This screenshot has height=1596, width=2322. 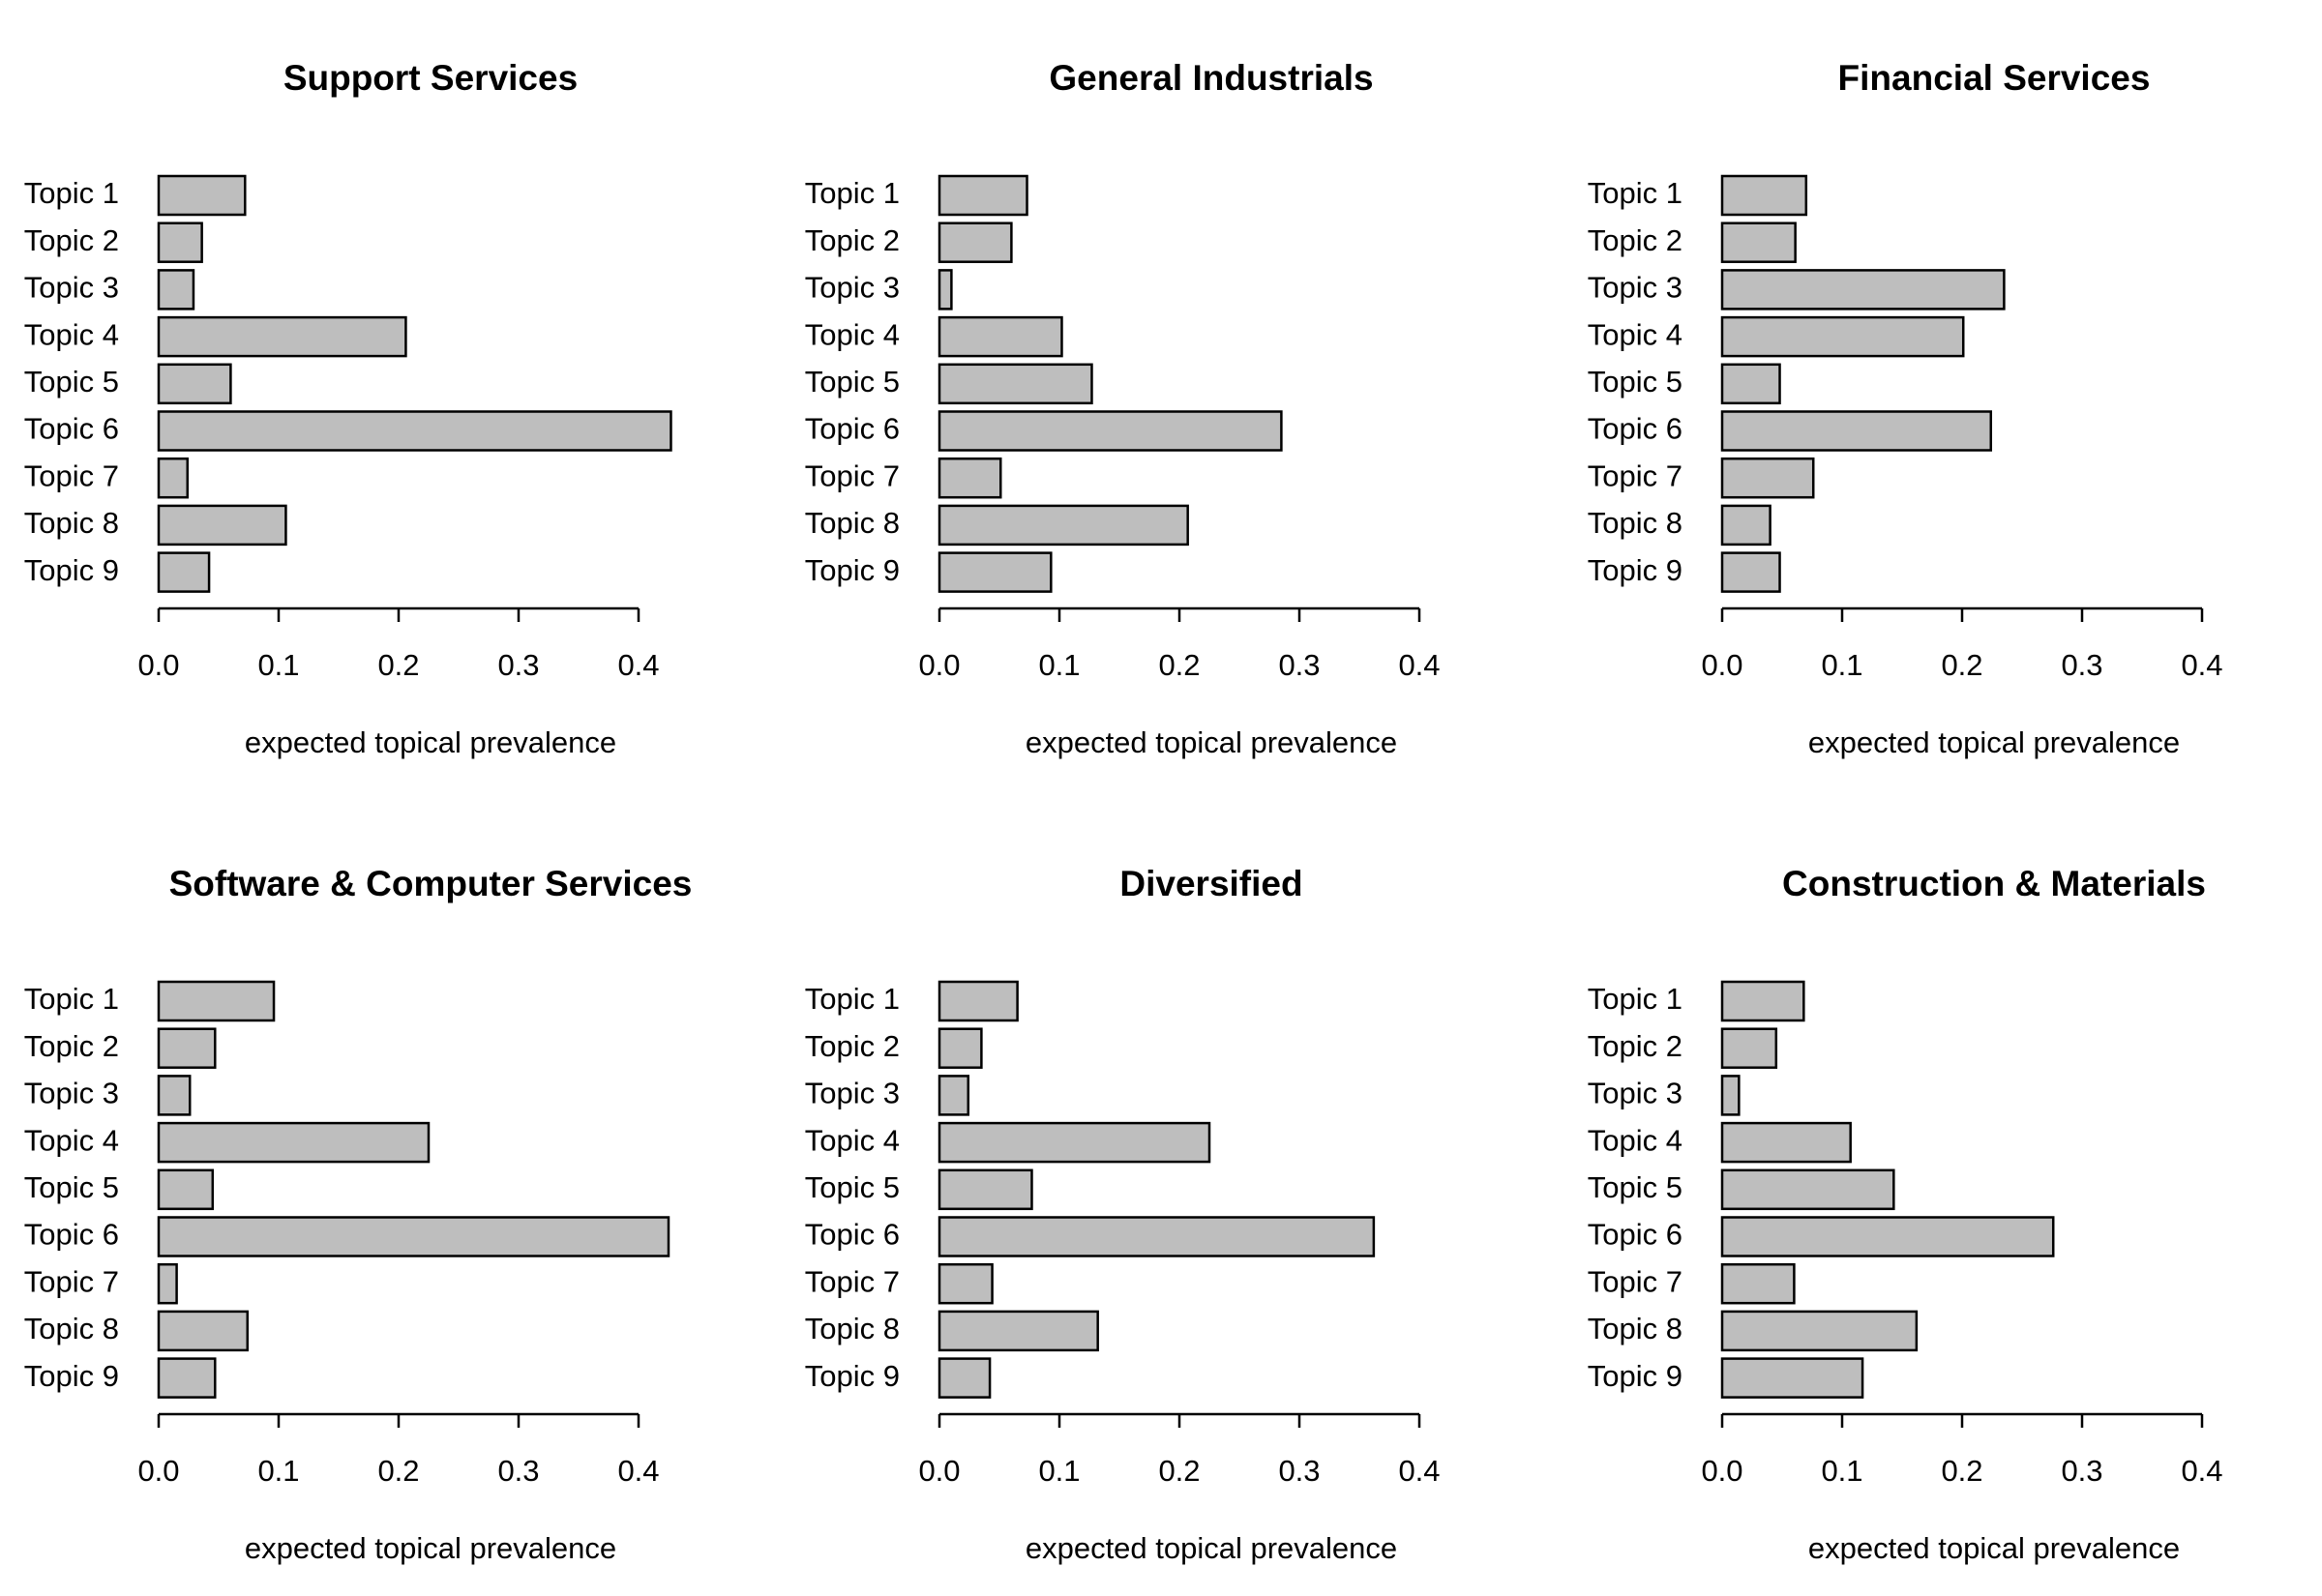 I want to click on chart-title: Construction & Materials, so click(x=1994, y=883).